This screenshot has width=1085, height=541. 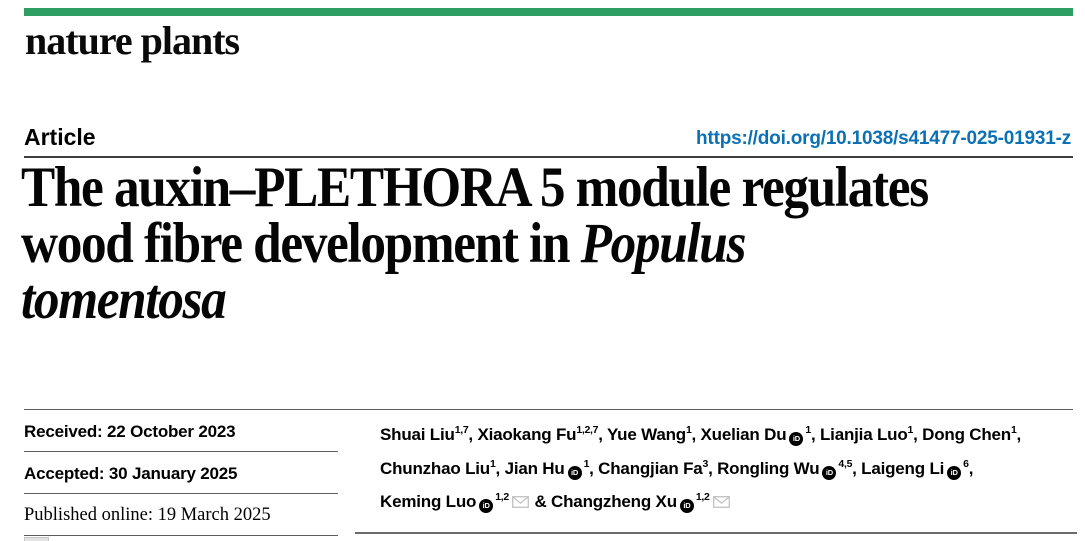 I want to click on author-name: Changzheng Xu, so click(x=614, y=501).